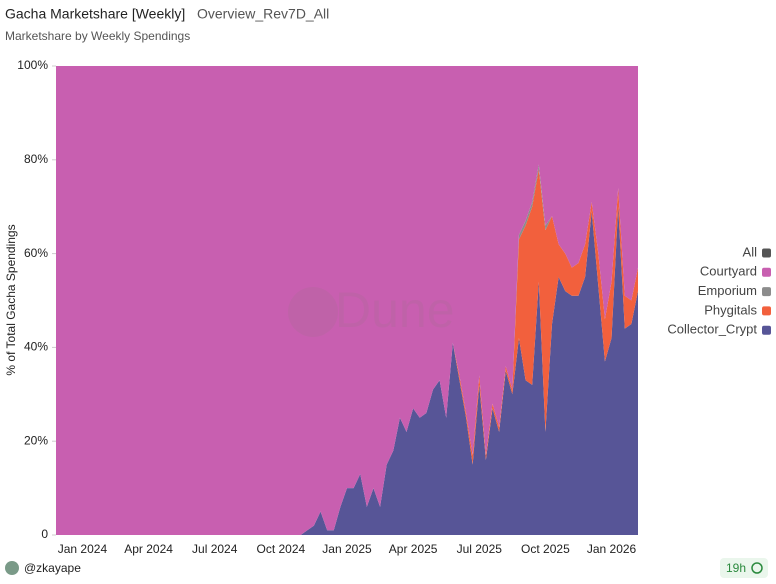  I want to click on y-tick-label: 80%, so click(36, 159).